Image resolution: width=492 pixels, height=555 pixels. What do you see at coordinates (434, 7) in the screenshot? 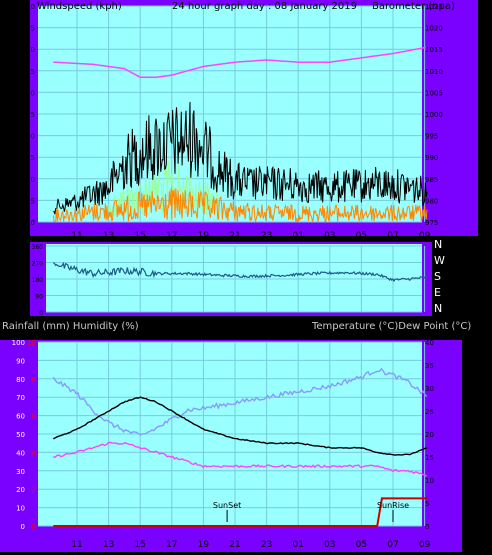
I see `barometer-y-tick-label: 1025` at bounding box center [434, 7].